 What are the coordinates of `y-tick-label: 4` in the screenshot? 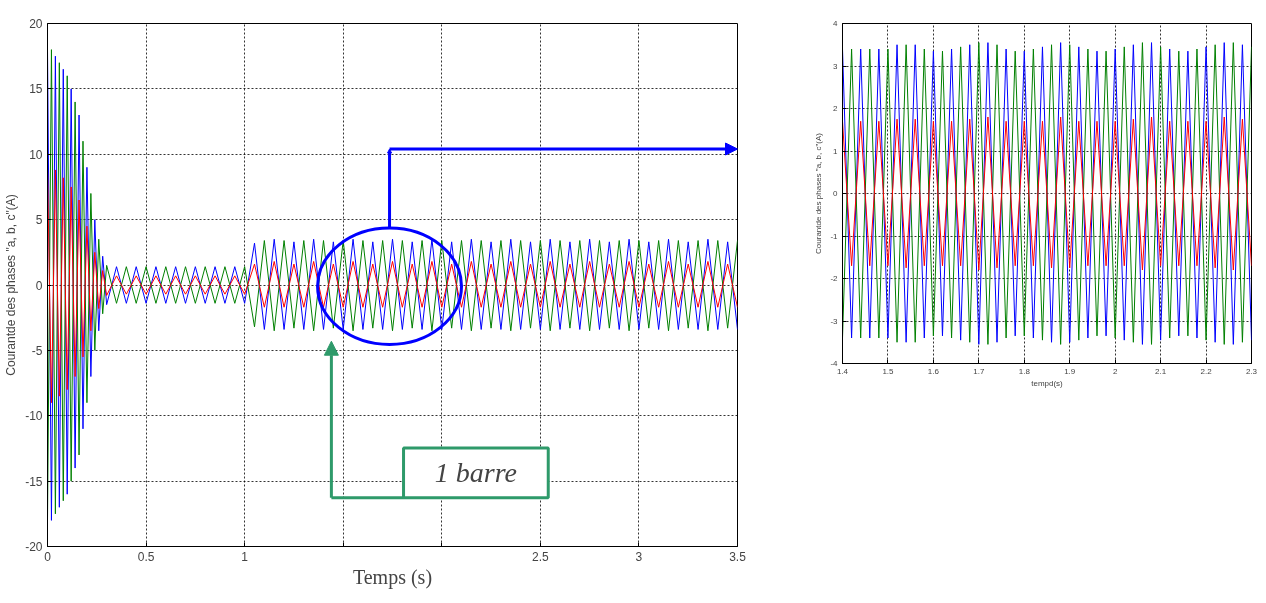 It's located at (836, 23).